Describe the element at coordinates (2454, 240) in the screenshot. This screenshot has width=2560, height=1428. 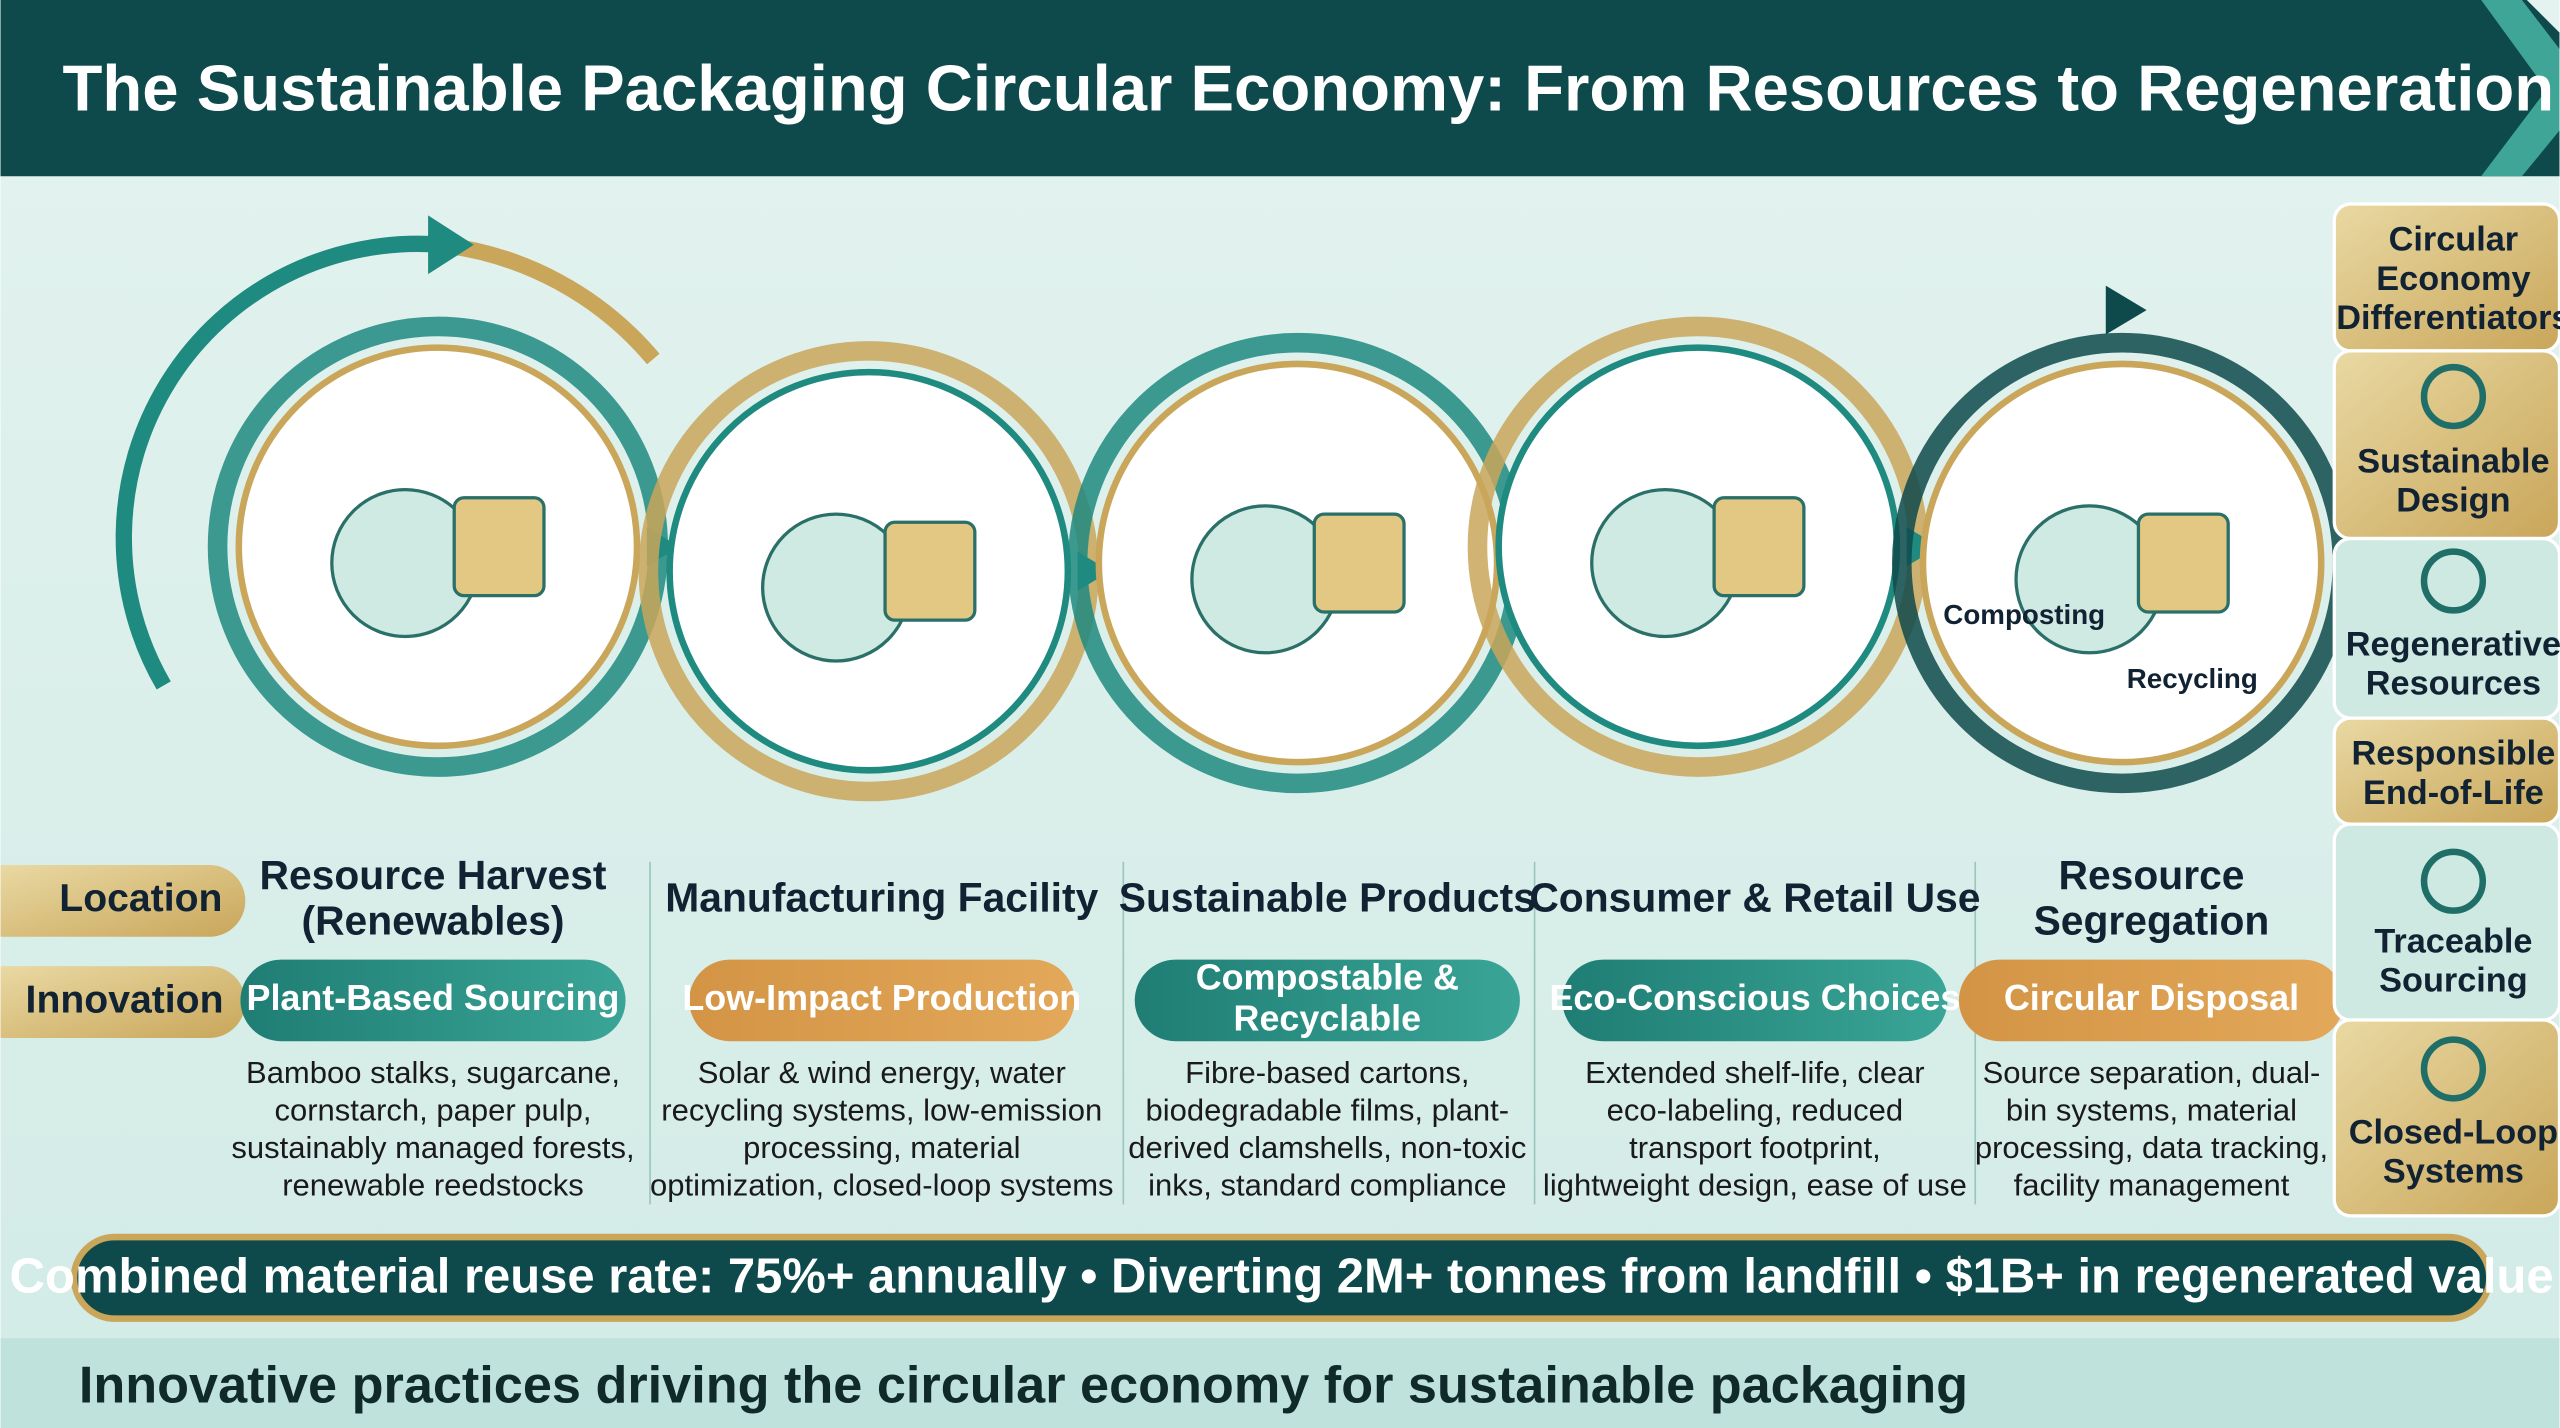
I see `sidebar-title: Circular` at that location.